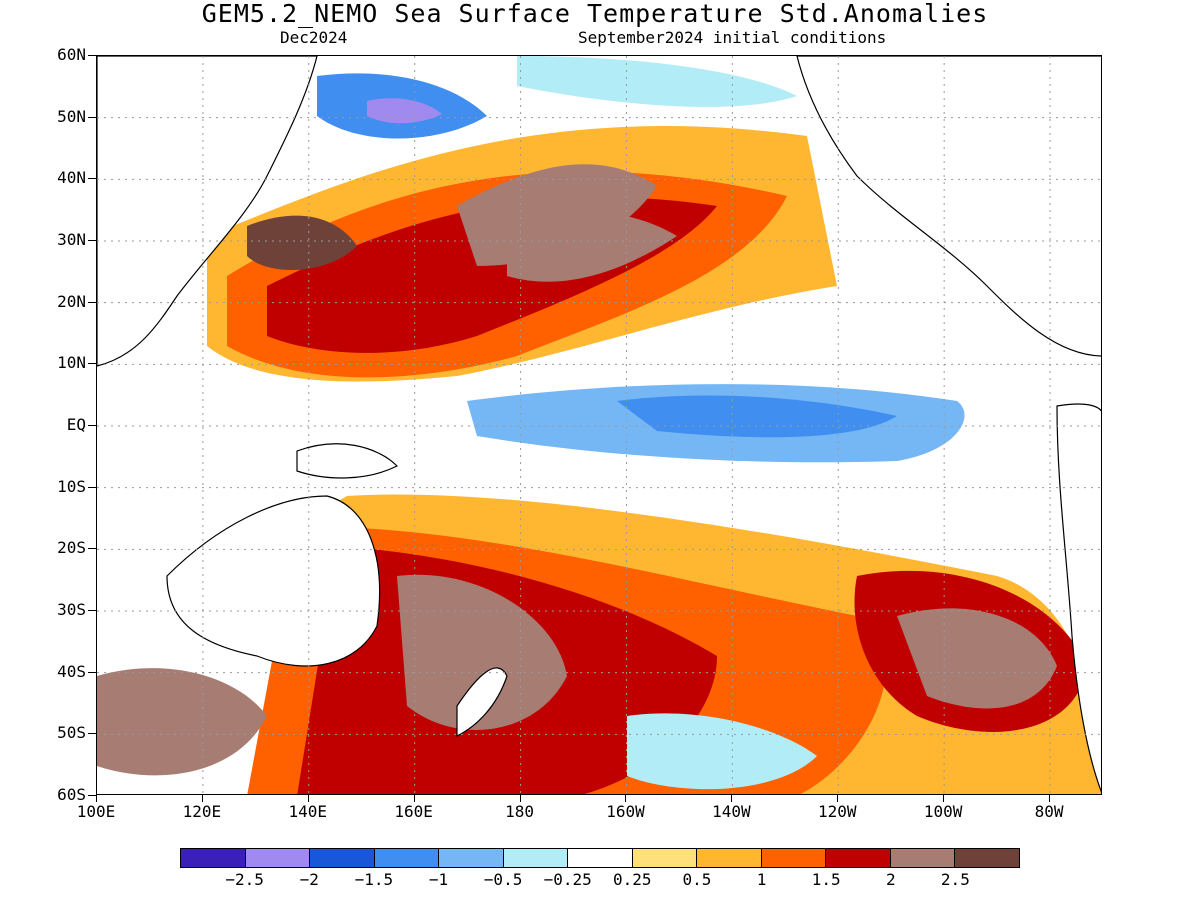  Describe the element at coordinates (182, 722) in the screenshot. I see `indian-ocean-extreme` at that location.